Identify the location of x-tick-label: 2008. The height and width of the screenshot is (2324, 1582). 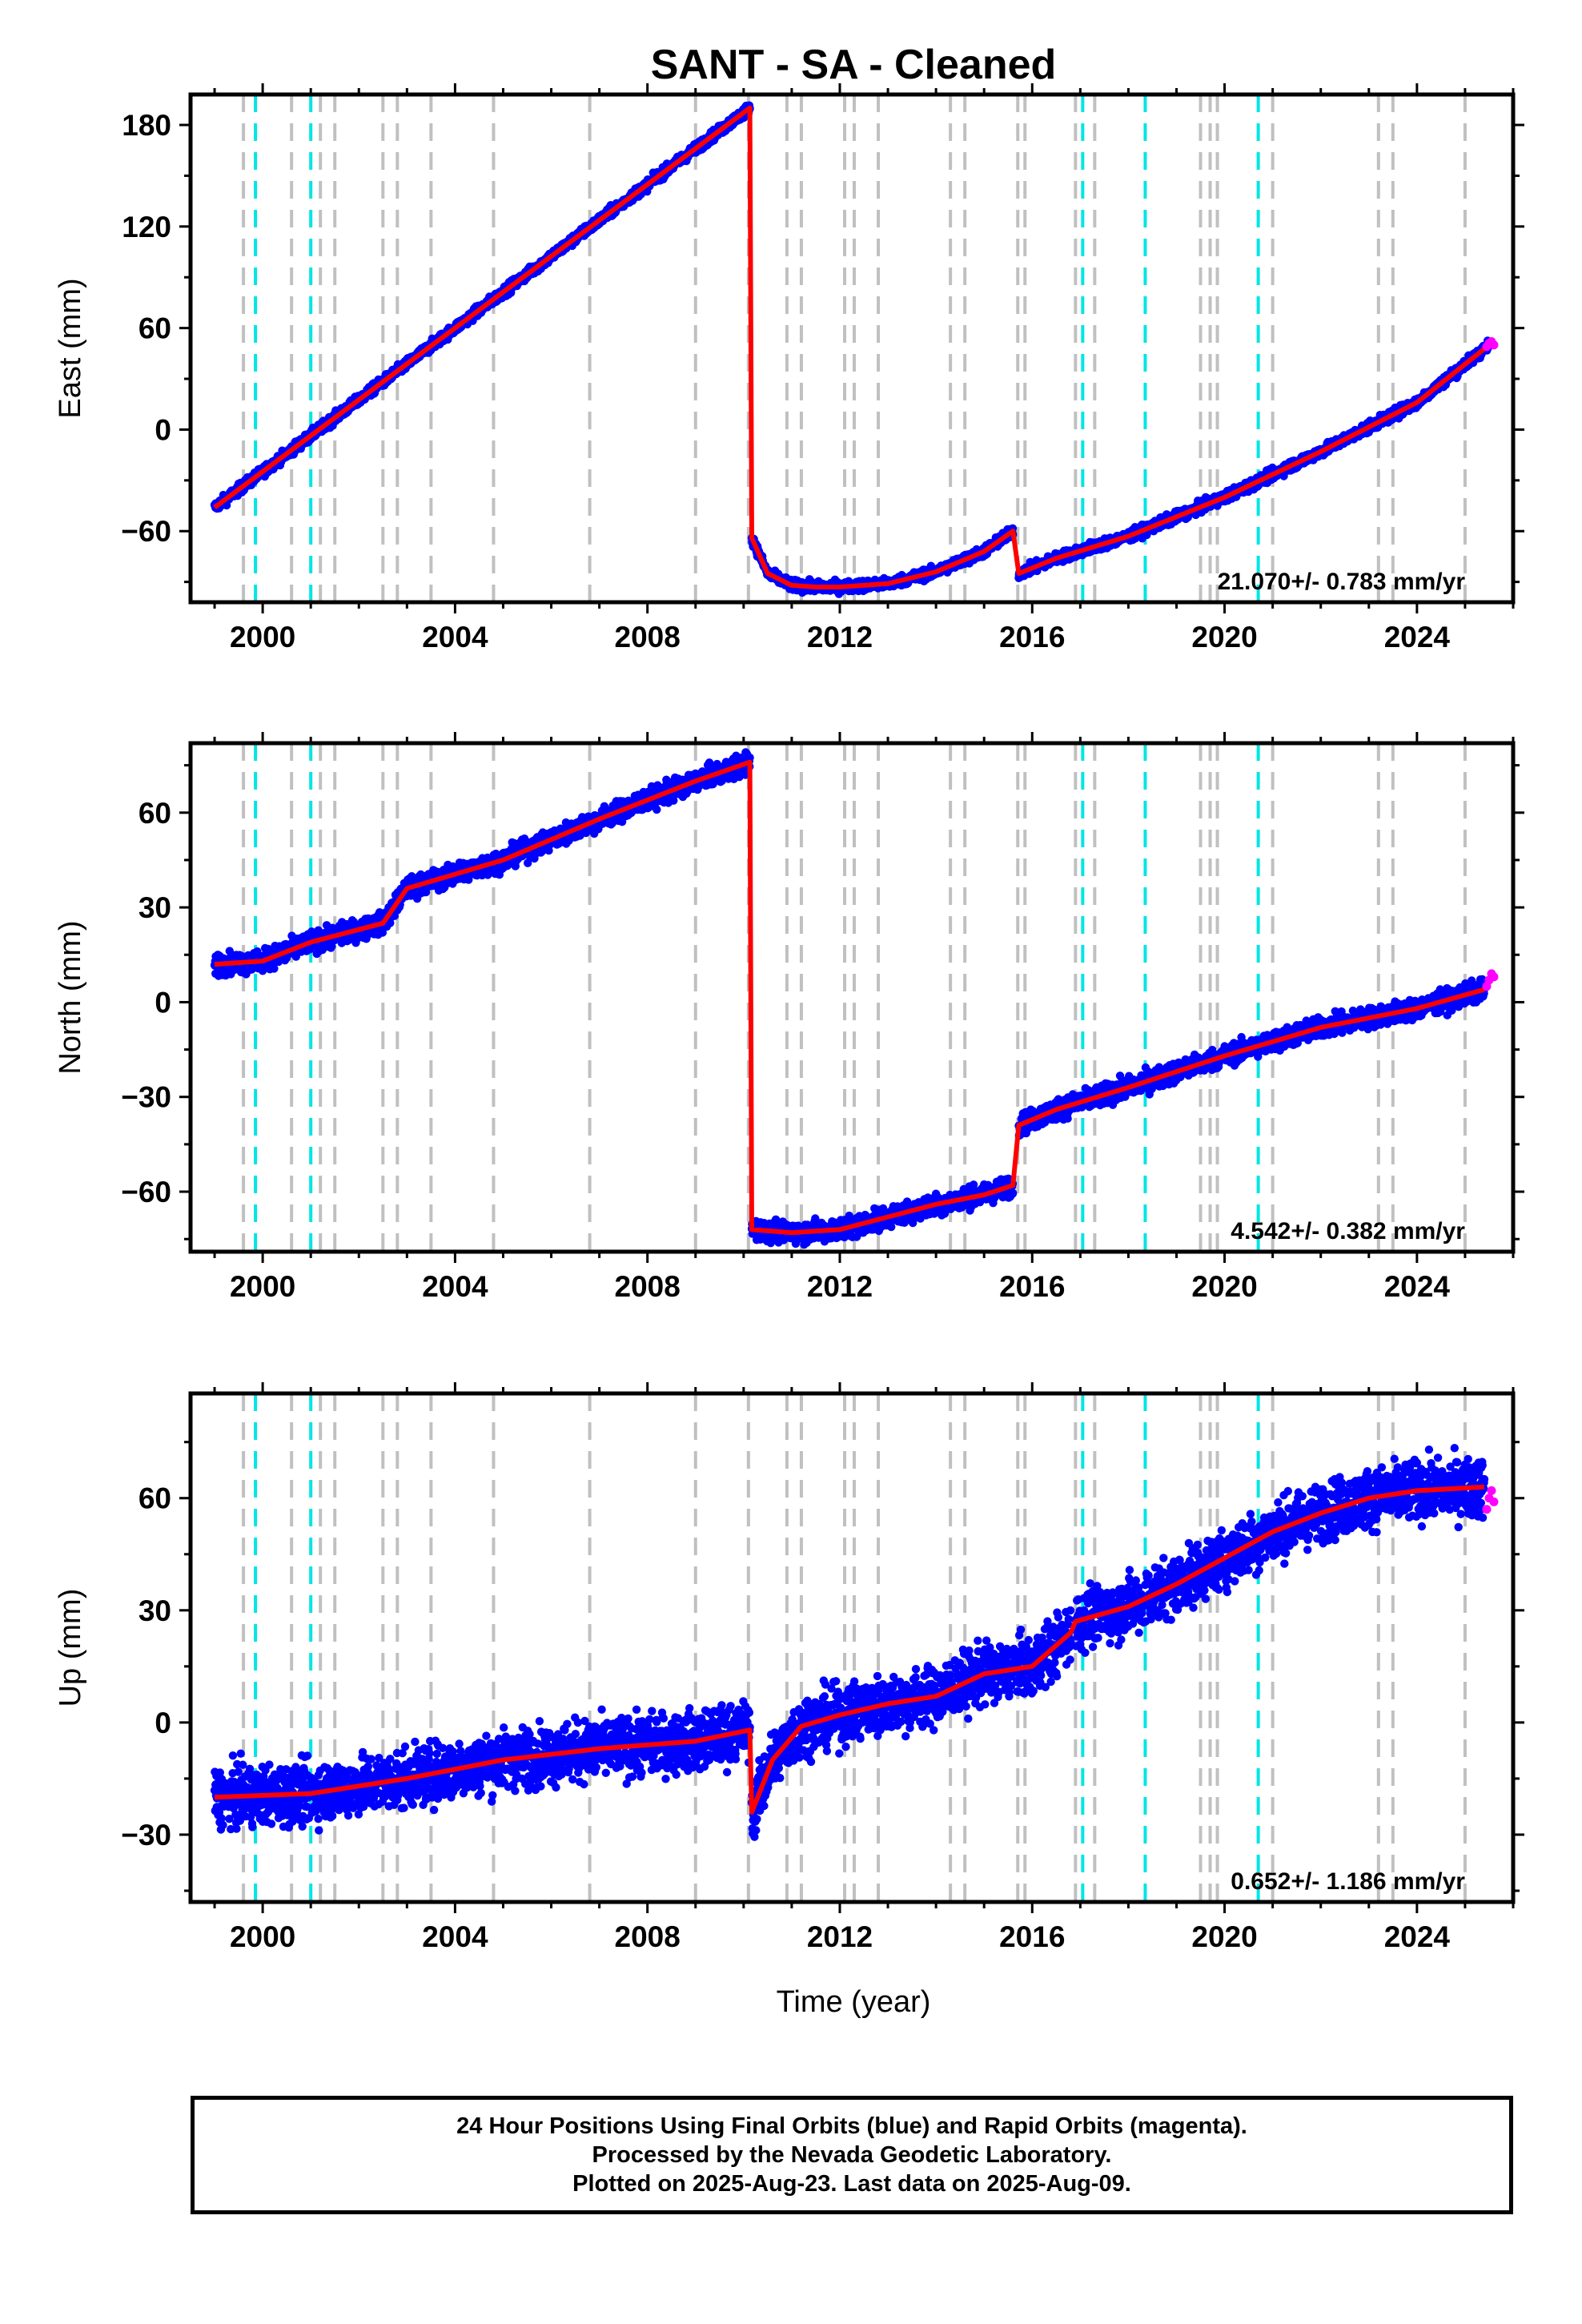
(648, 637).